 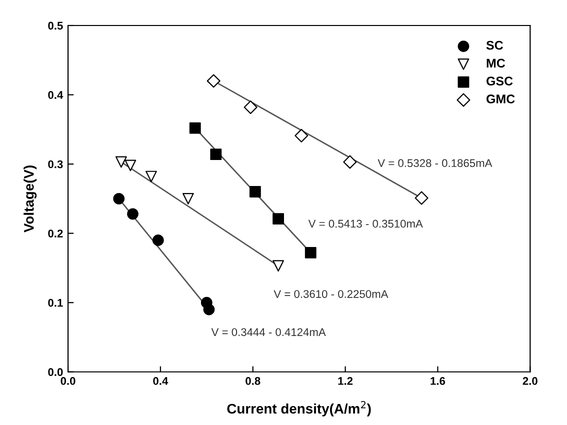 I want to click on annotation: V = 0.5328 - 0.1865mA, so click(x=435, y=163).